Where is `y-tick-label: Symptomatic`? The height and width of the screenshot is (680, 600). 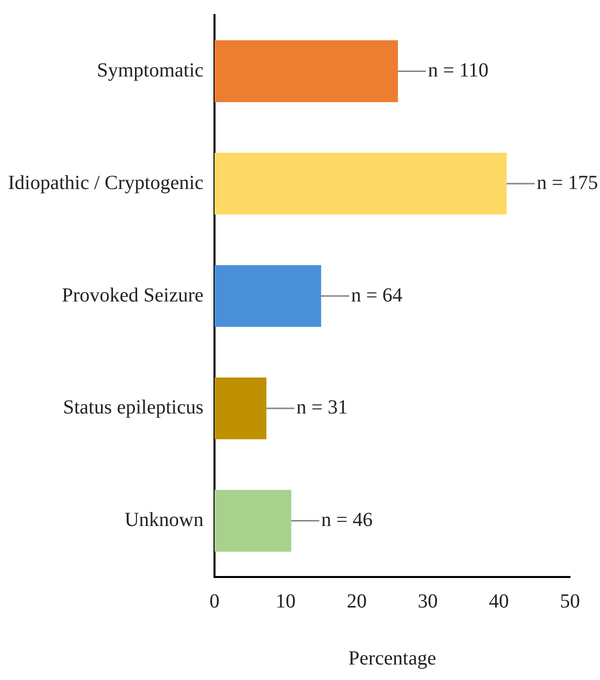 y-tick-label: Symptomatic is located at coordinates (150, 70).